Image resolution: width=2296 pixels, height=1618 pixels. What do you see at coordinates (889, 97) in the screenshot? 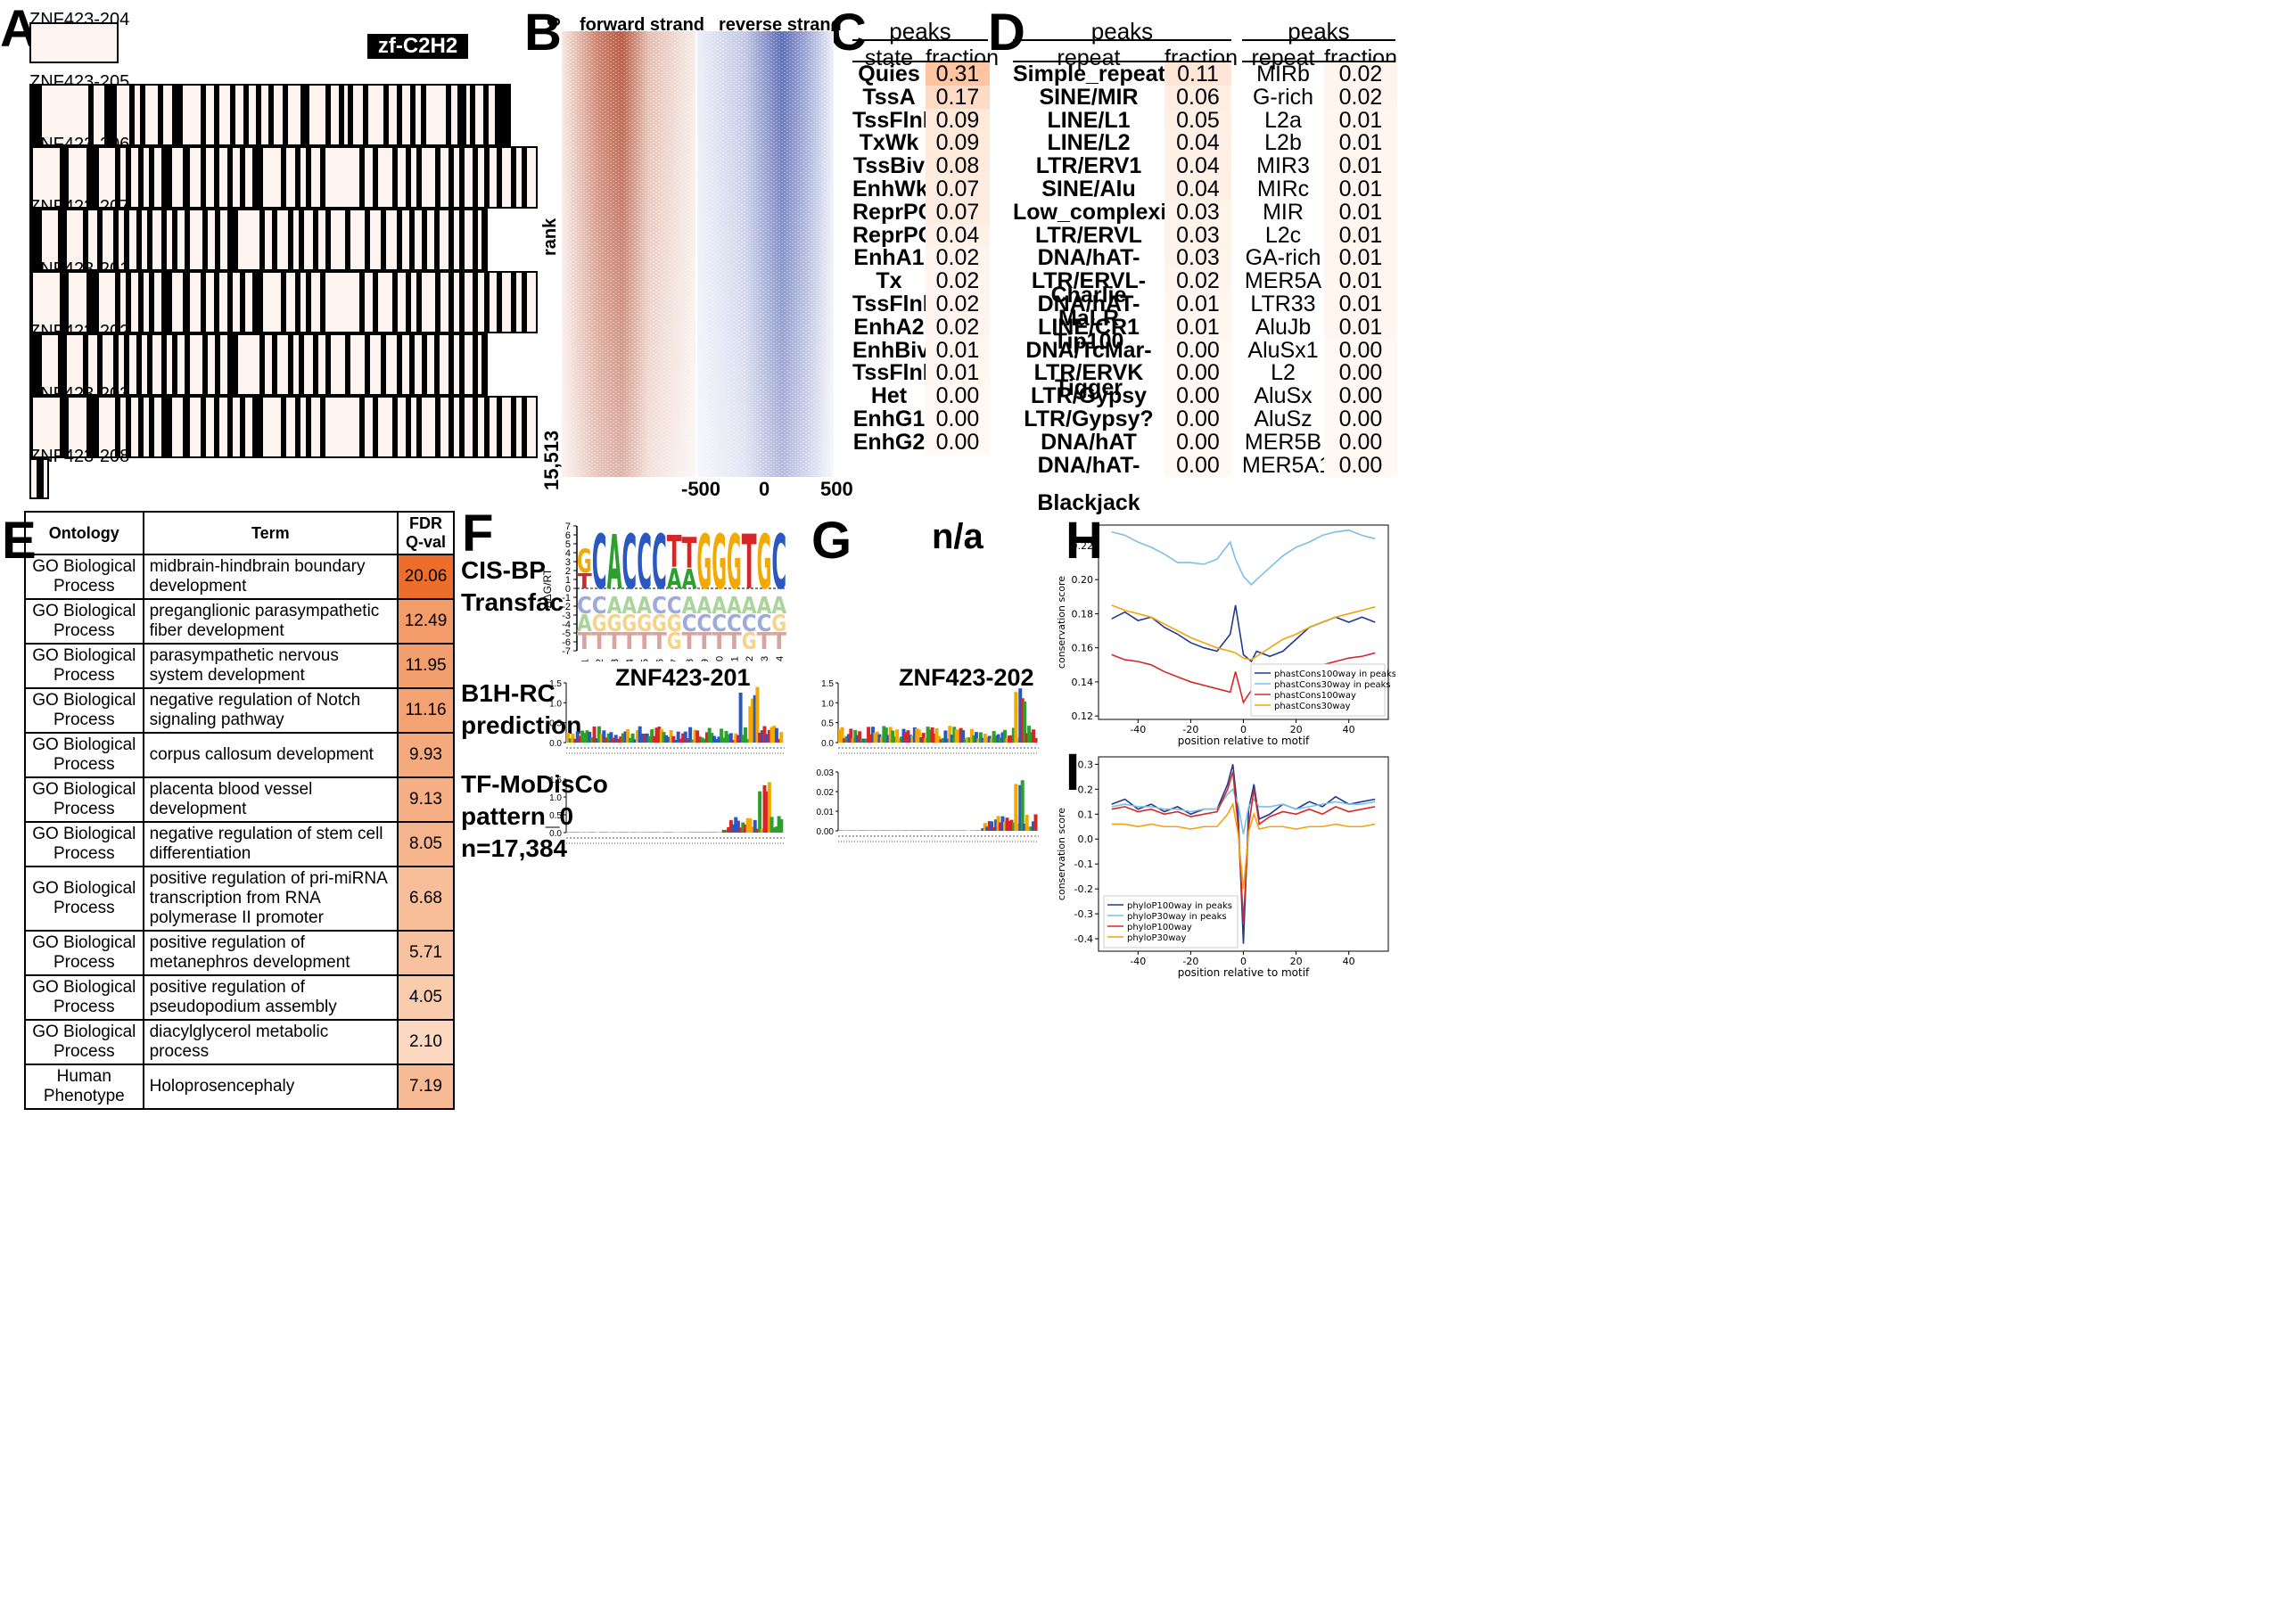
I see `state-label: TssA` at bounding box center [889, 97].